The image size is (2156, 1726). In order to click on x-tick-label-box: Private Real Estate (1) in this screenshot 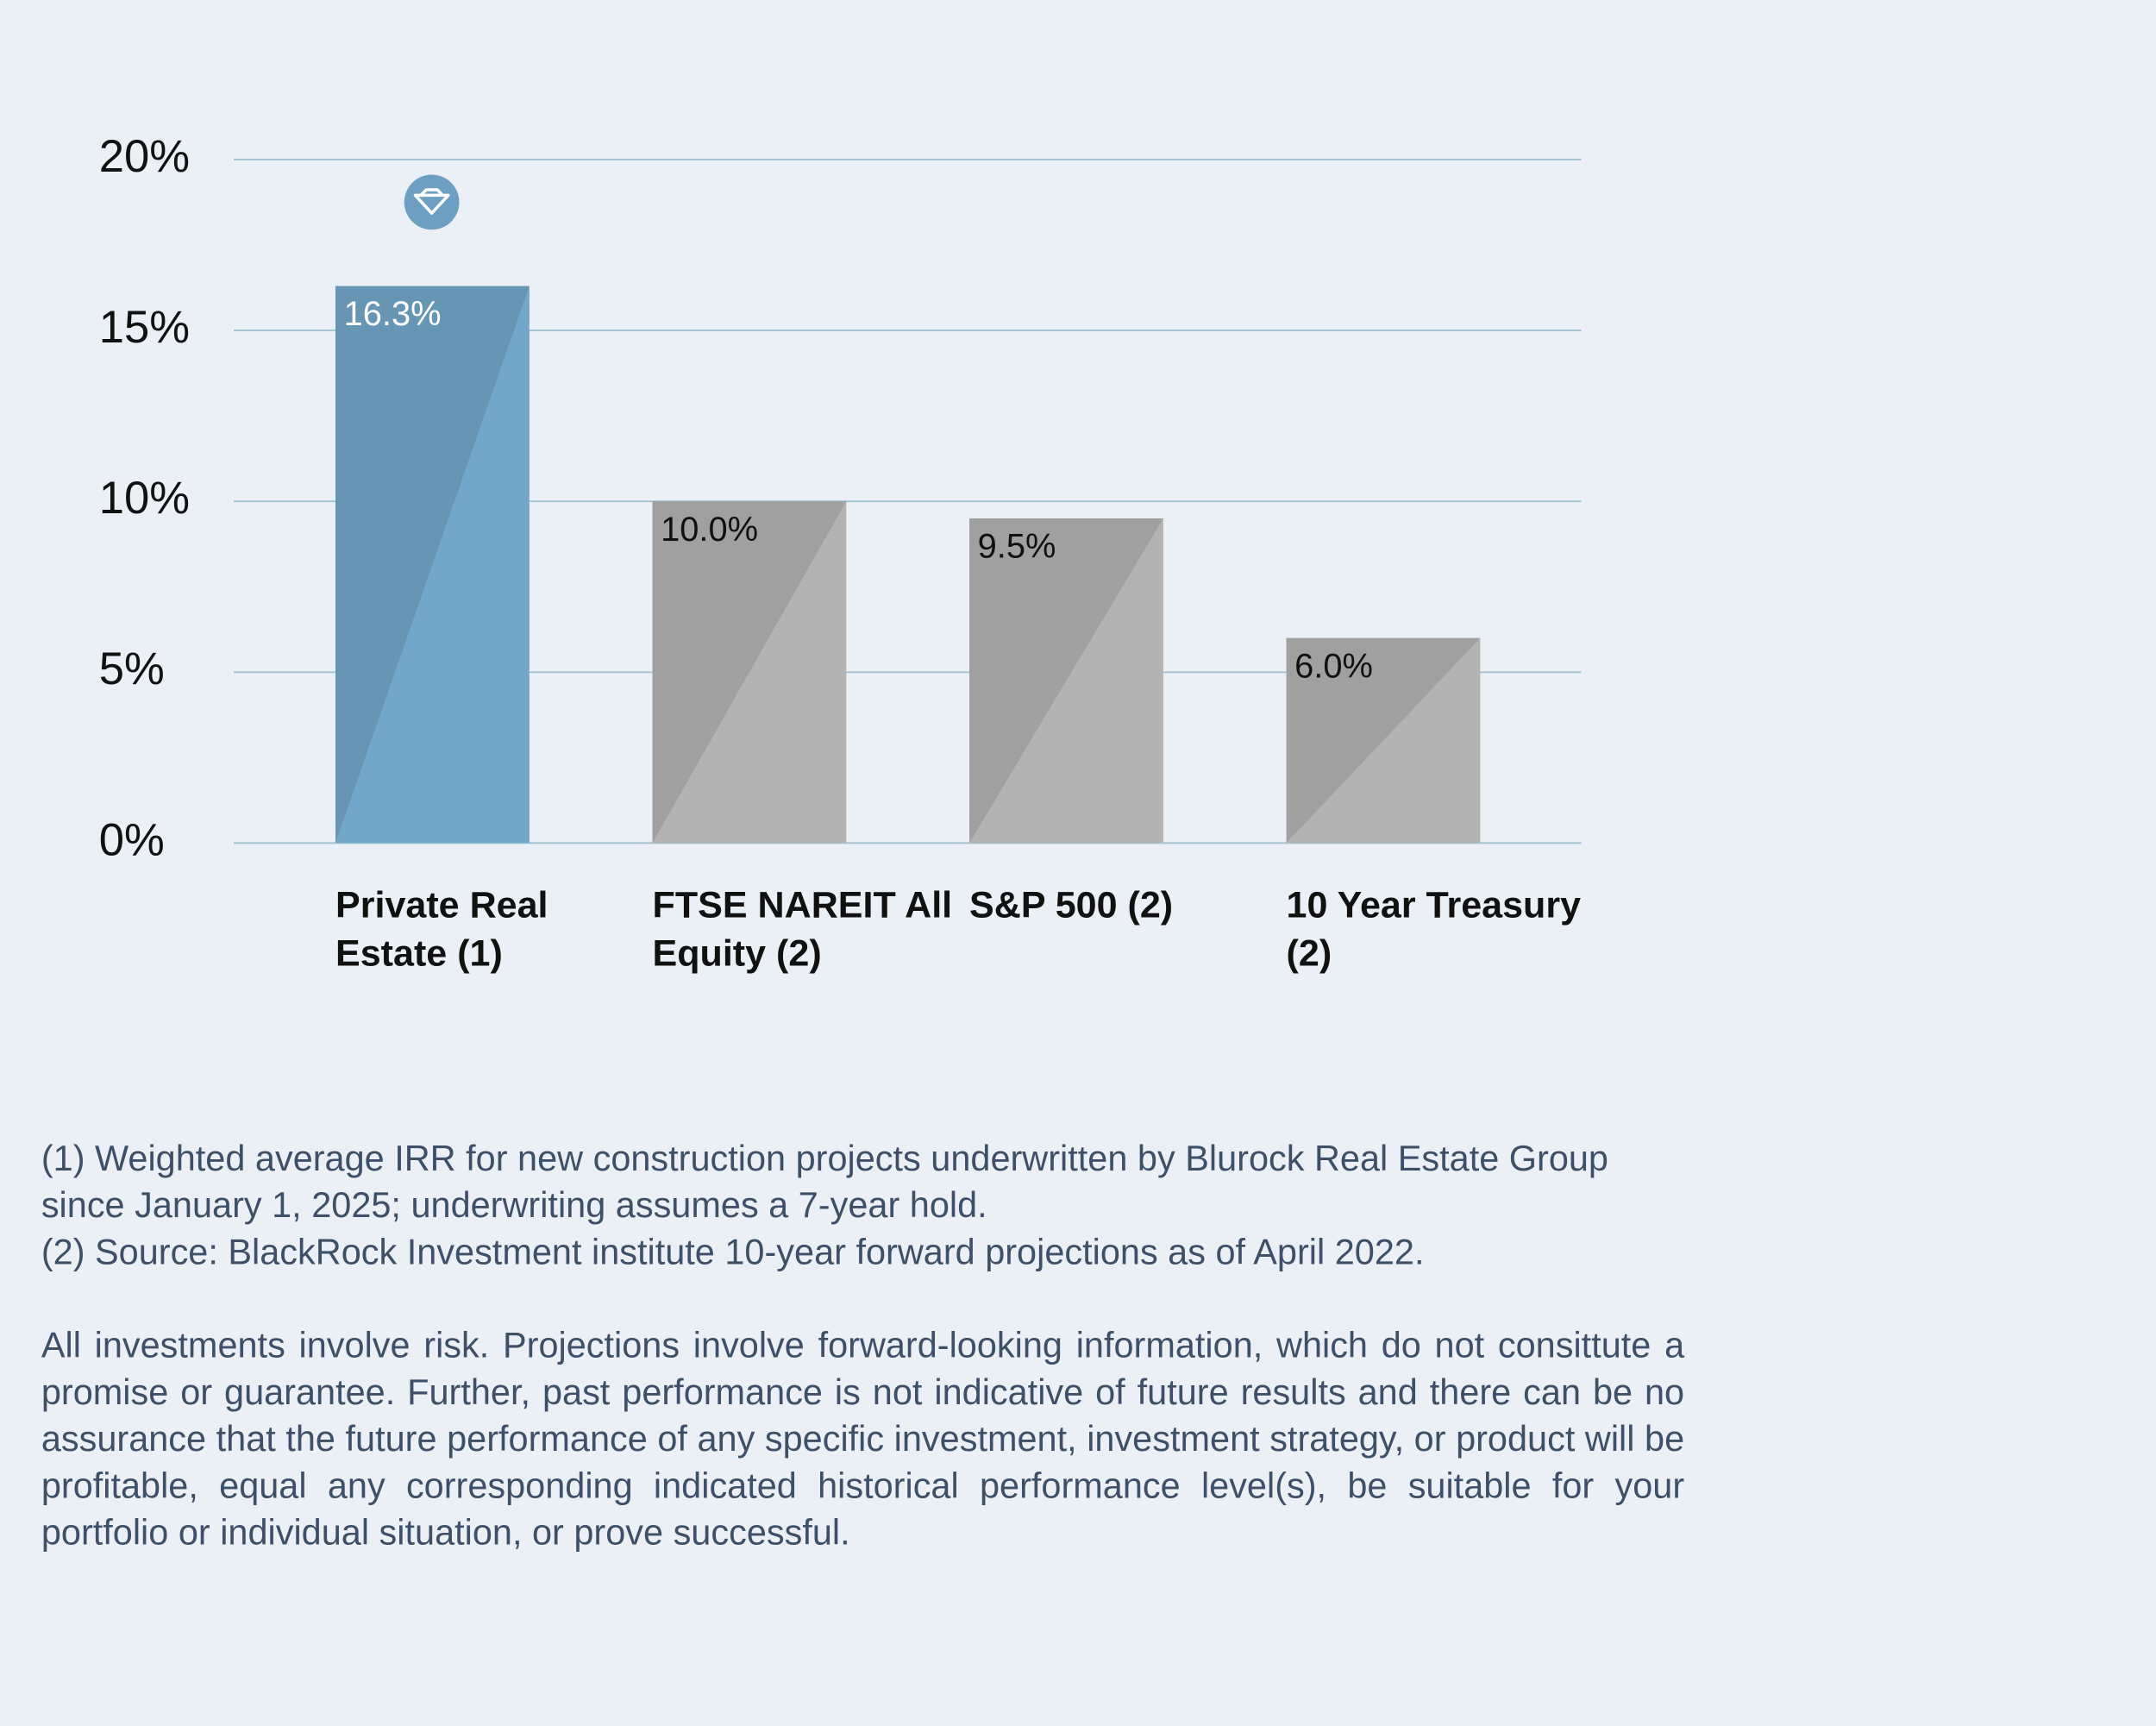, I will do `click(441, 929)`.